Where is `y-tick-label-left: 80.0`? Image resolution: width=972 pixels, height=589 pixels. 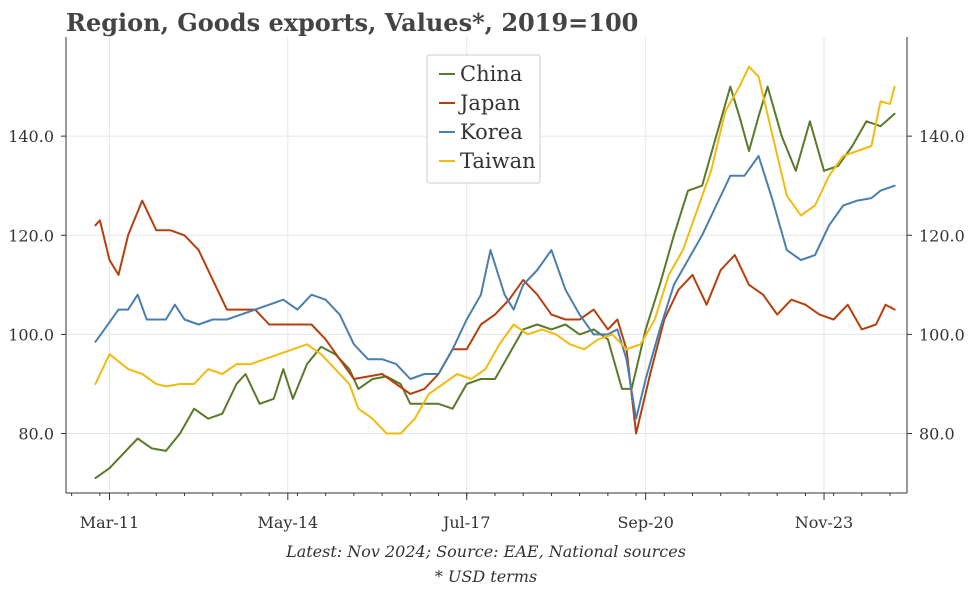
y-tick-label-left: 80.0 is located at coordinates (36, 434).